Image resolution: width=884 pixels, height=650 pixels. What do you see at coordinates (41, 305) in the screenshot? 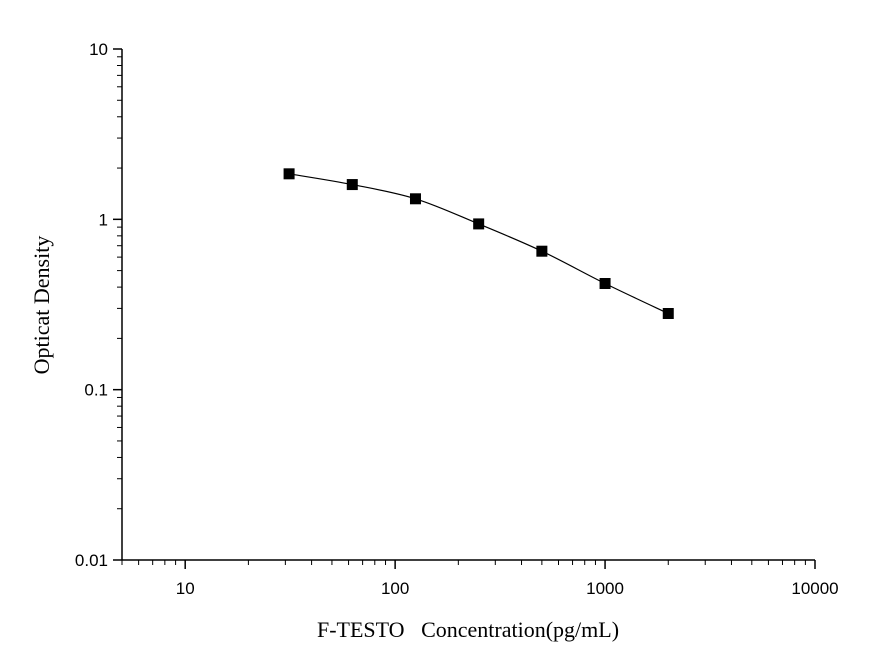
I see `y-axis-title: Opticat Density` at bounding box center [41, 305].